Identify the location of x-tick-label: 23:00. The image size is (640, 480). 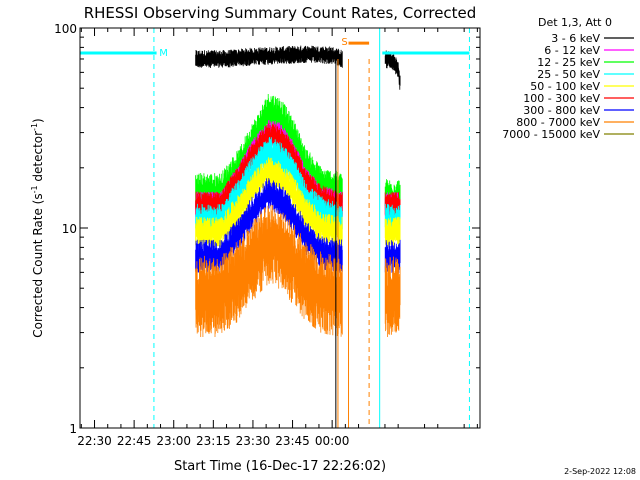
(173, 441).